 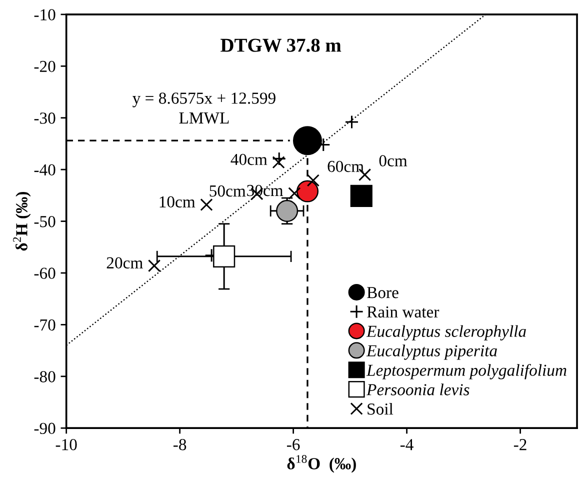 What do you see at coordinates (381, 408) in the screenshot?
I see `legend-label: Soil` at bounding box center [381, 408].